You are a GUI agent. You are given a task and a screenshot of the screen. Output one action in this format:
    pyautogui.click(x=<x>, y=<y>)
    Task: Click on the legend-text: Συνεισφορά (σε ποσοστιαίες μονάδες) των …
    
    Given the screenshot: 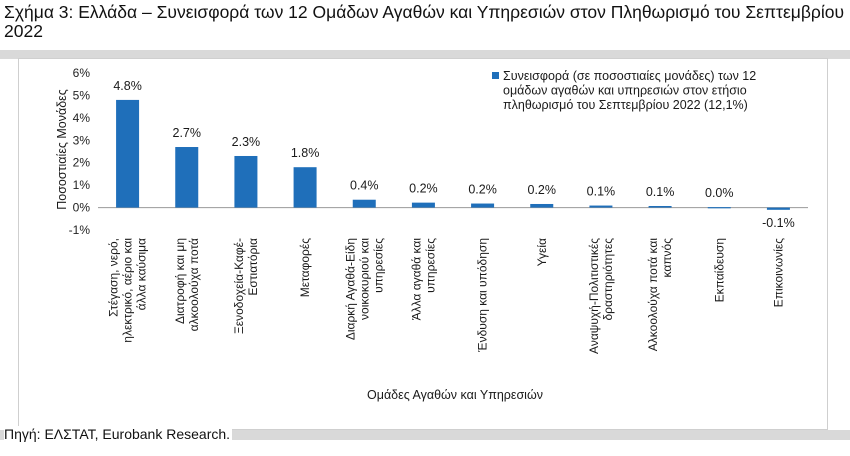 What is the action you would take?
    pyautogui.click(x=629, y=76)
    